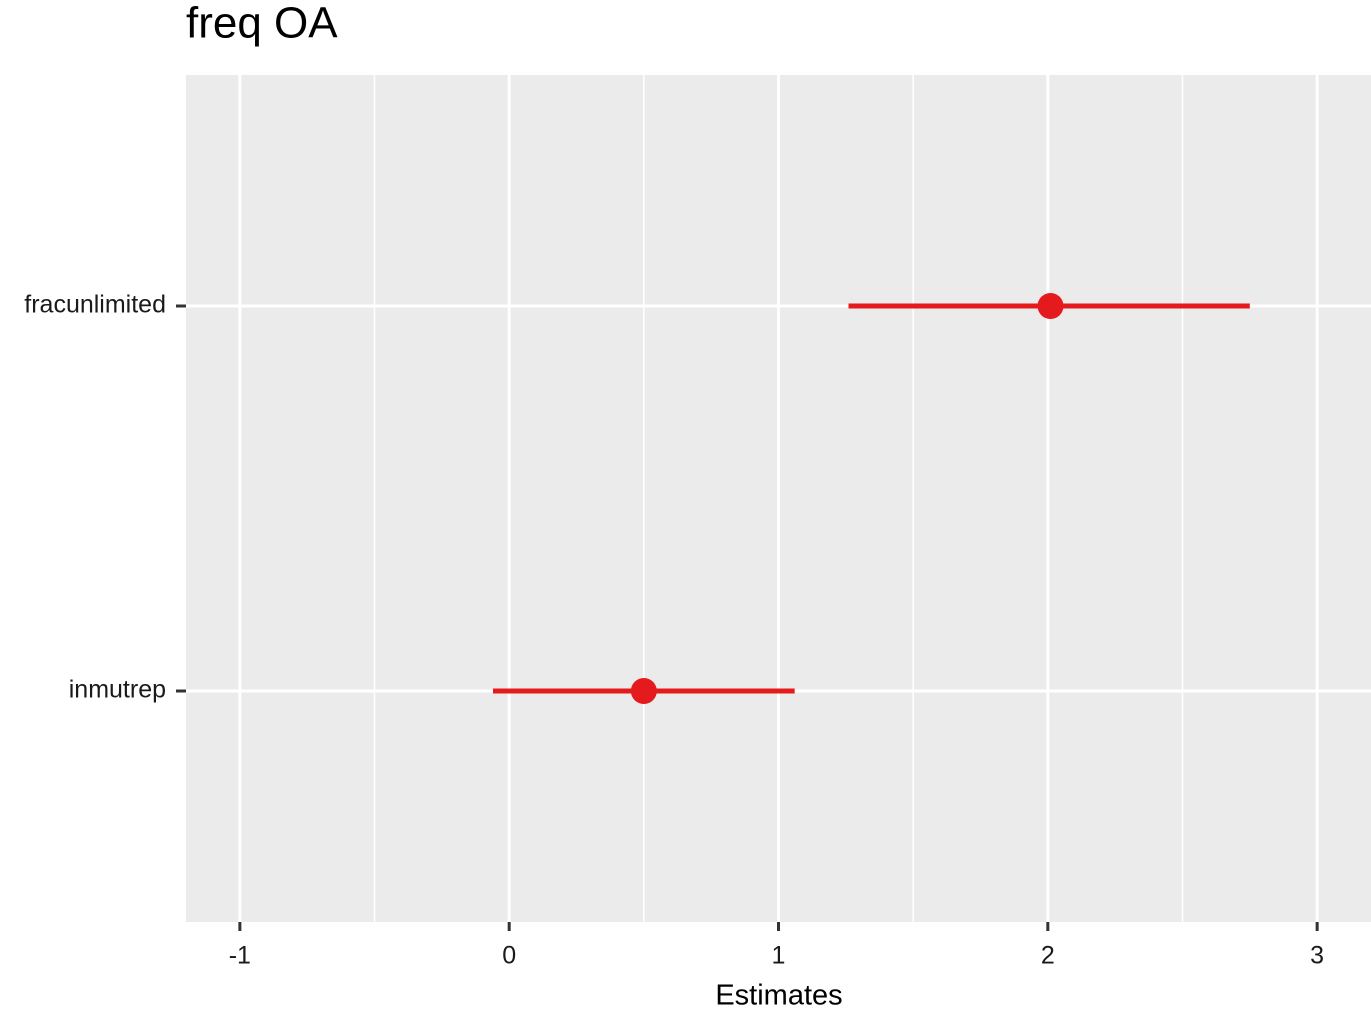 The image size is (1371, 1009). I want to click on x-axis-title: Estimates, so click(778, 994).